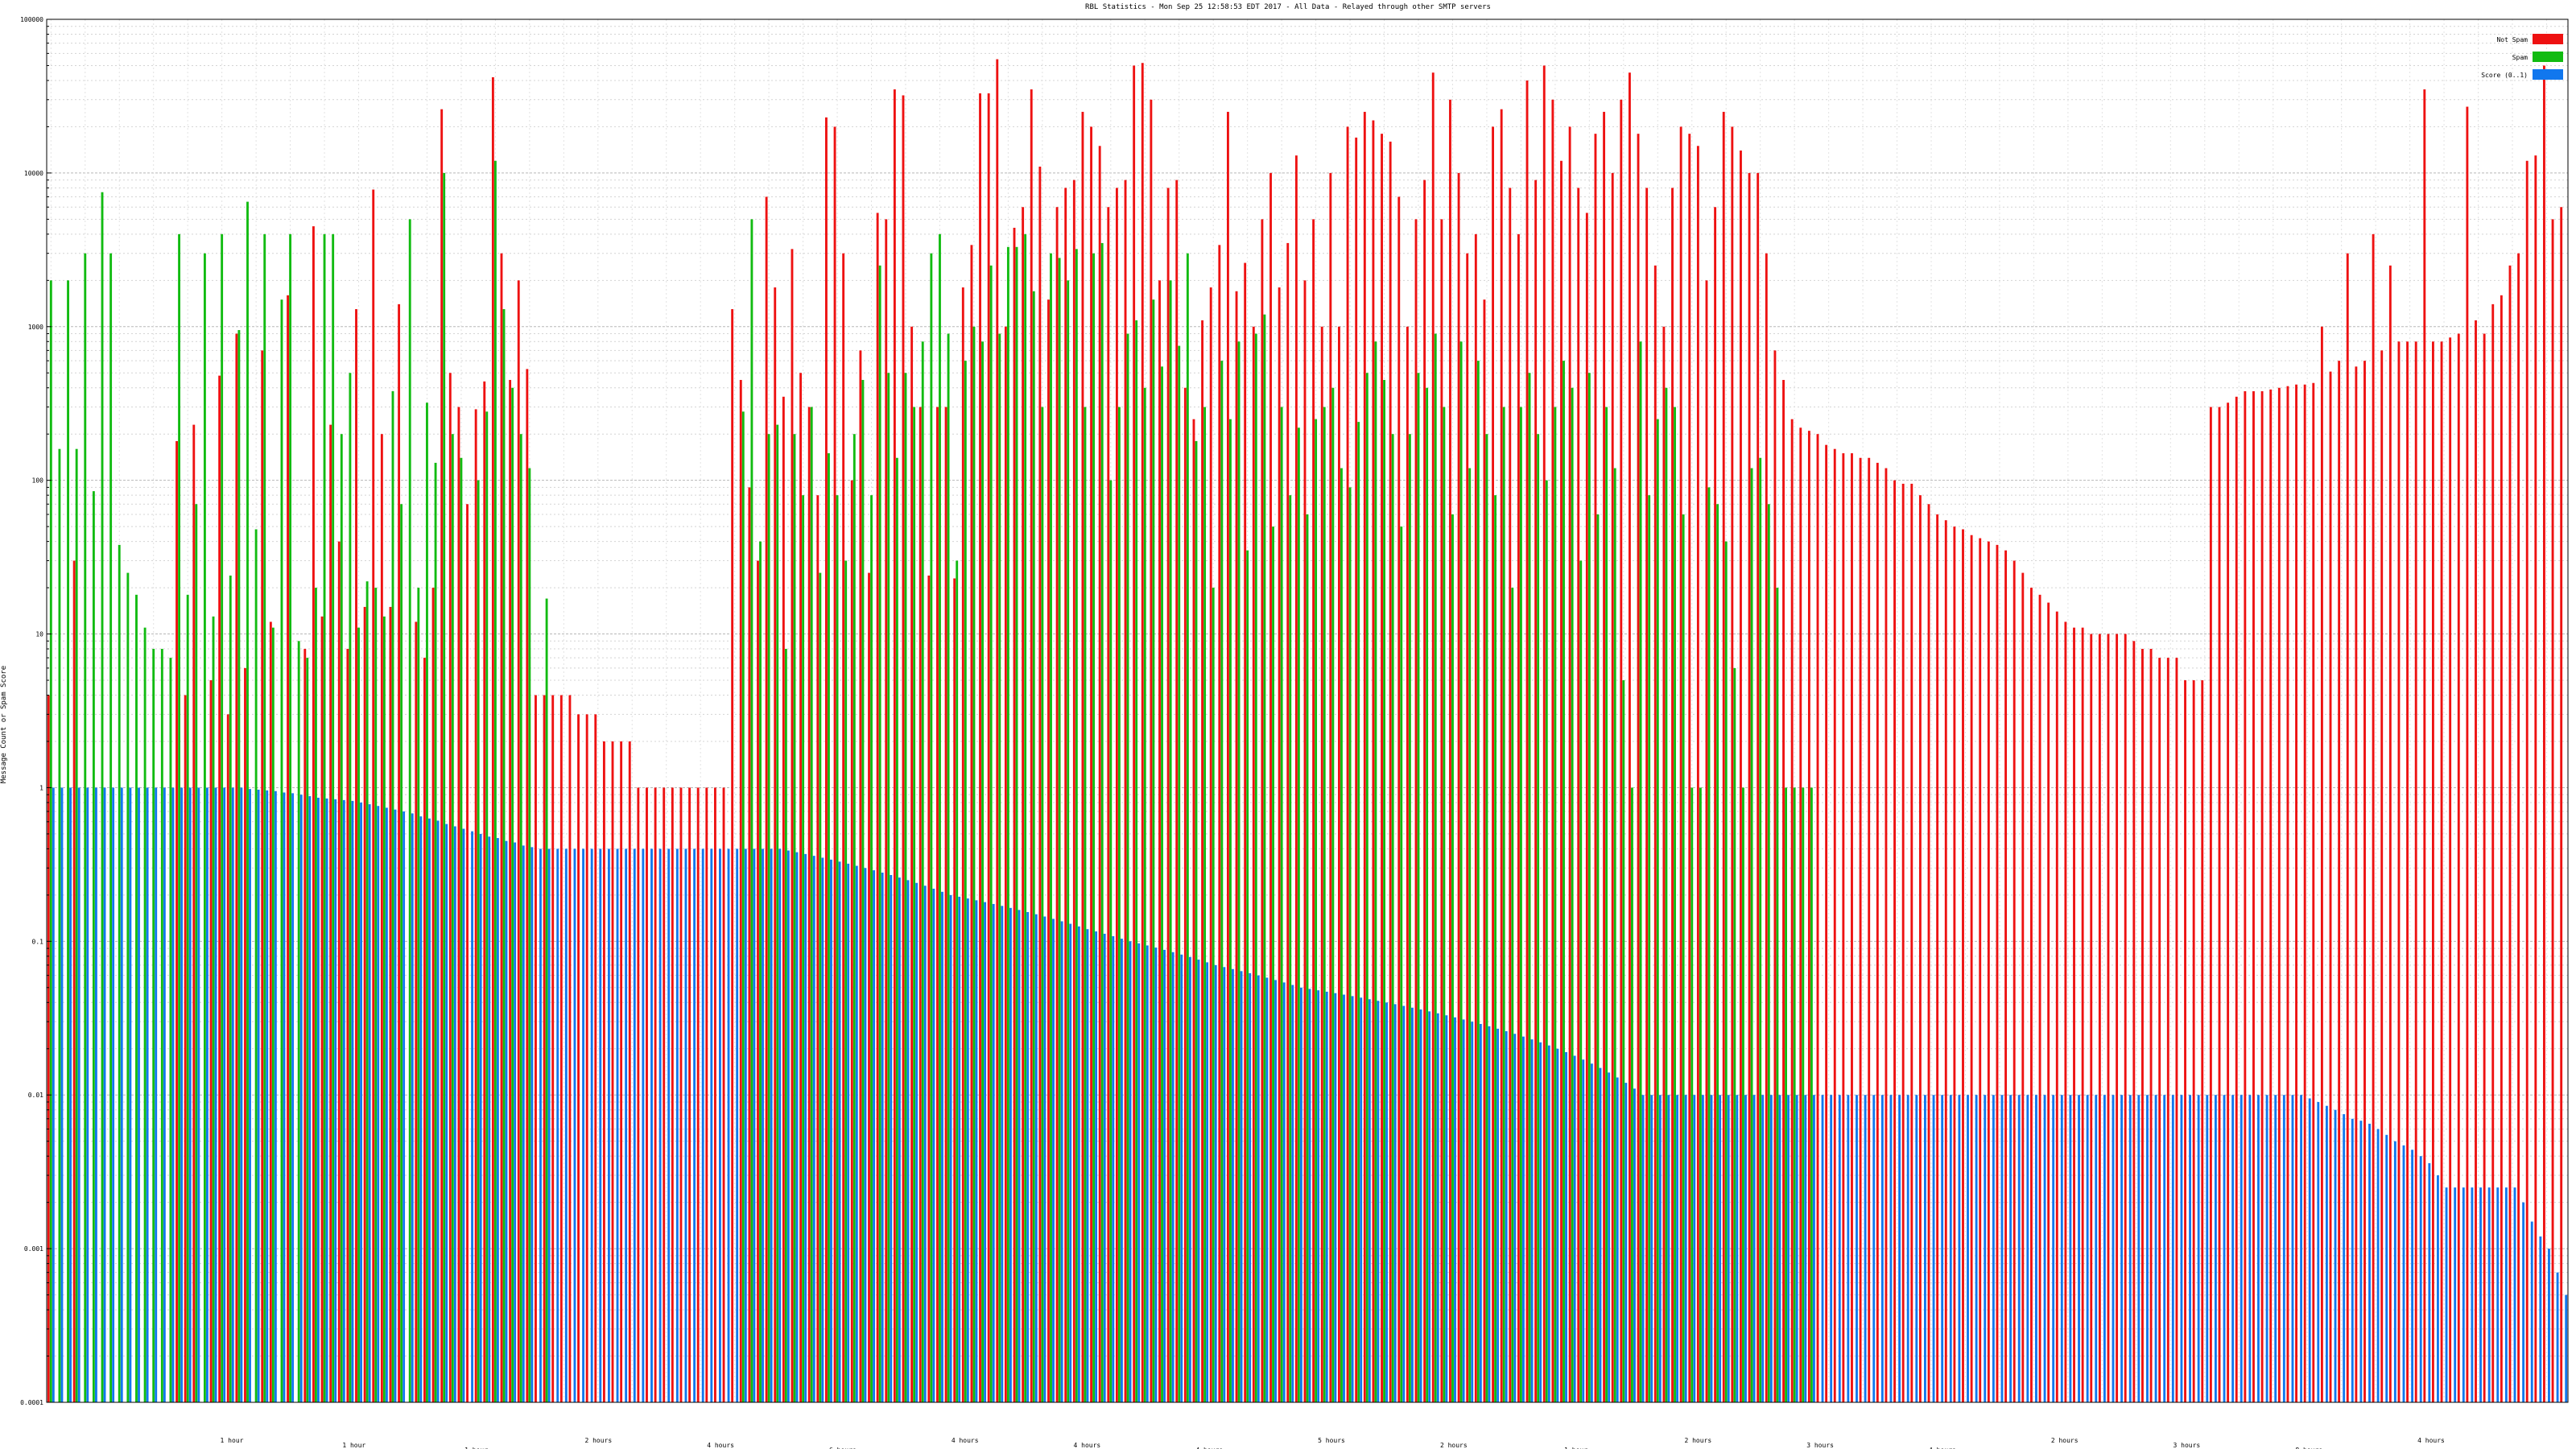 The image size is (2576, 1449). Describe the element at coordinates (33, 173) in the screenshot. I see `y-tick-label: 10000` at that location.